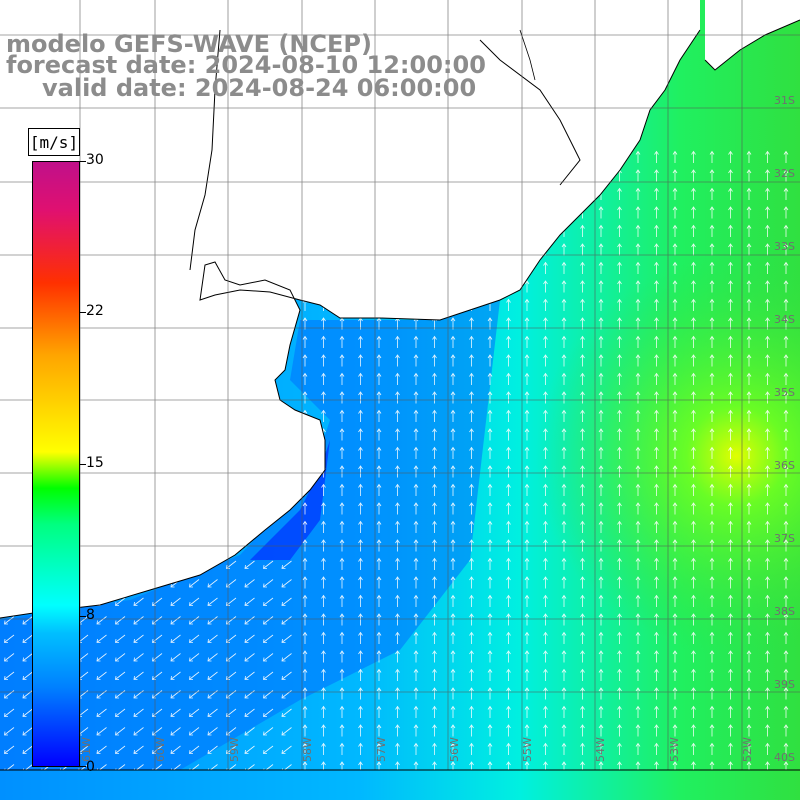 The width and height of the screenshot is (800, 800). I want to click on title-model: modelo GEFS-WAVE (NCEP), so click(189, 44).